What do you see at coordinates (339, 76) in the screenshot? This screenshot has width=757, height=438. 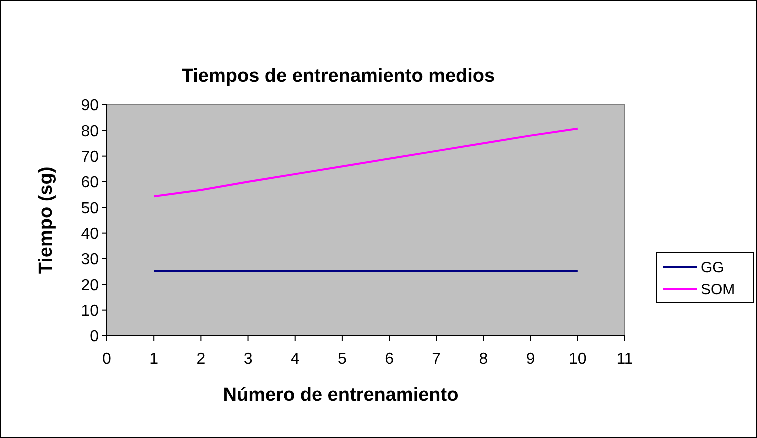 I see `chart-title: Tiempos de entrenamiento medios` at bounding box center [339, 76].